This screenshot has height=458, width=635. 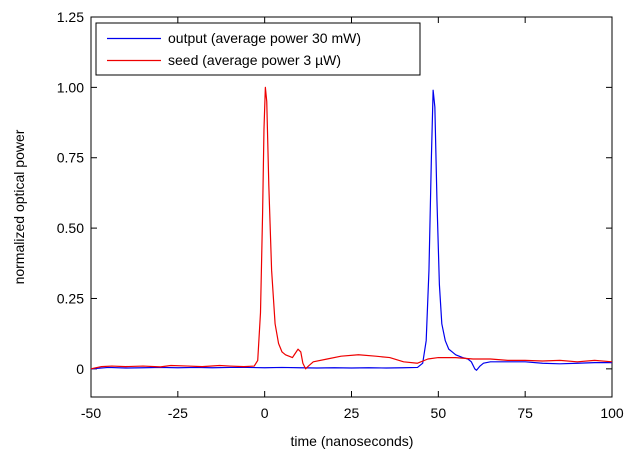 I want to click on legend-box, so click(x=258, y=49).